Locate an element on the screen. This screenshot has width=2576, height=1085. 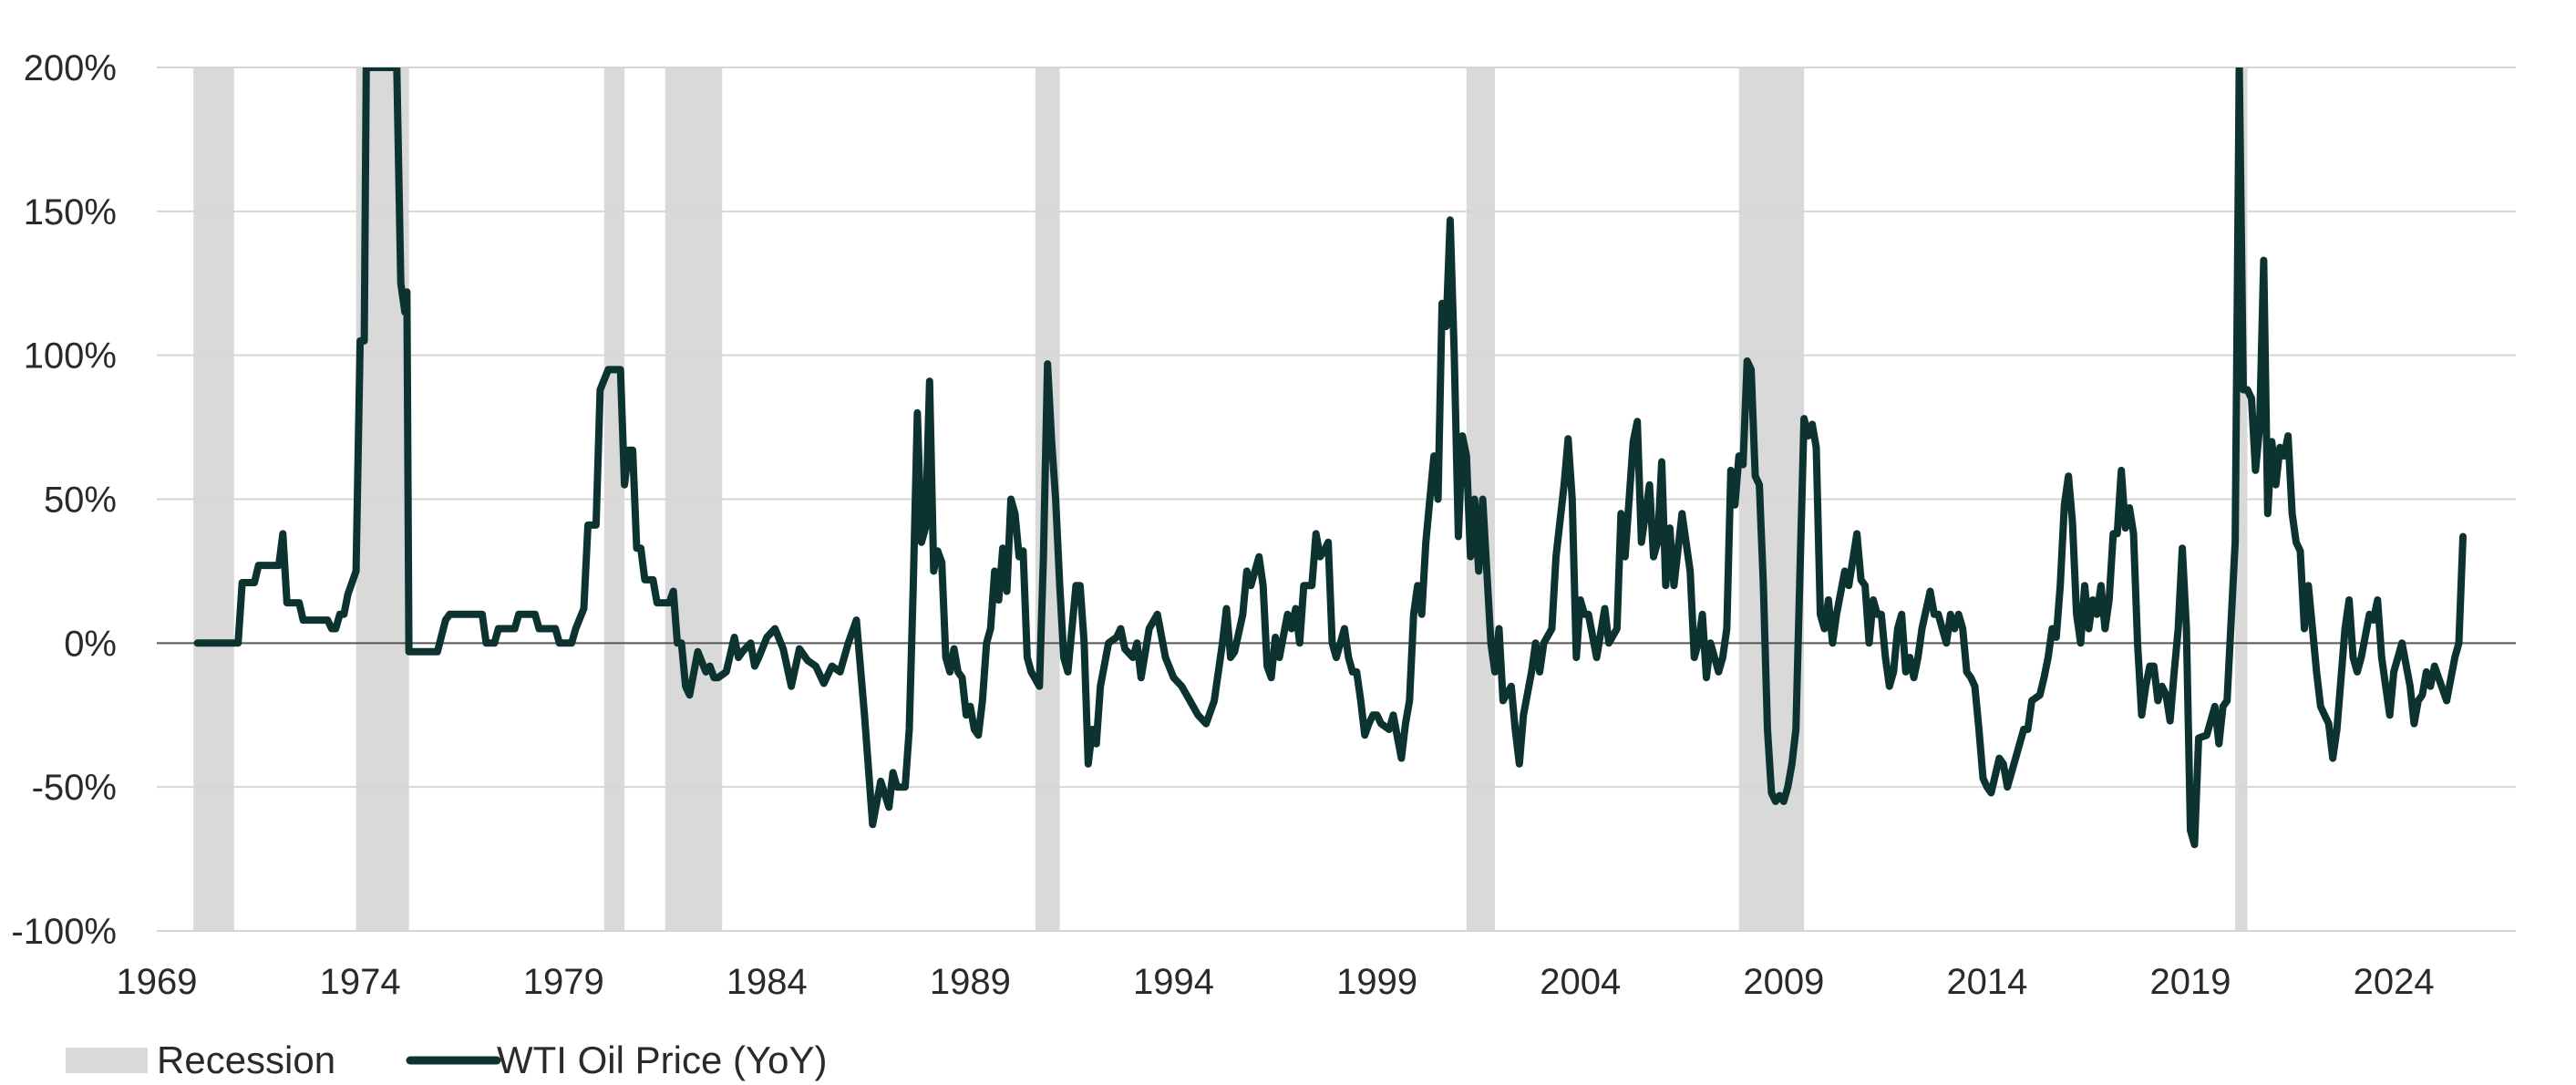
y-tick-label-2: 0% is located at coordinates (90, 644).